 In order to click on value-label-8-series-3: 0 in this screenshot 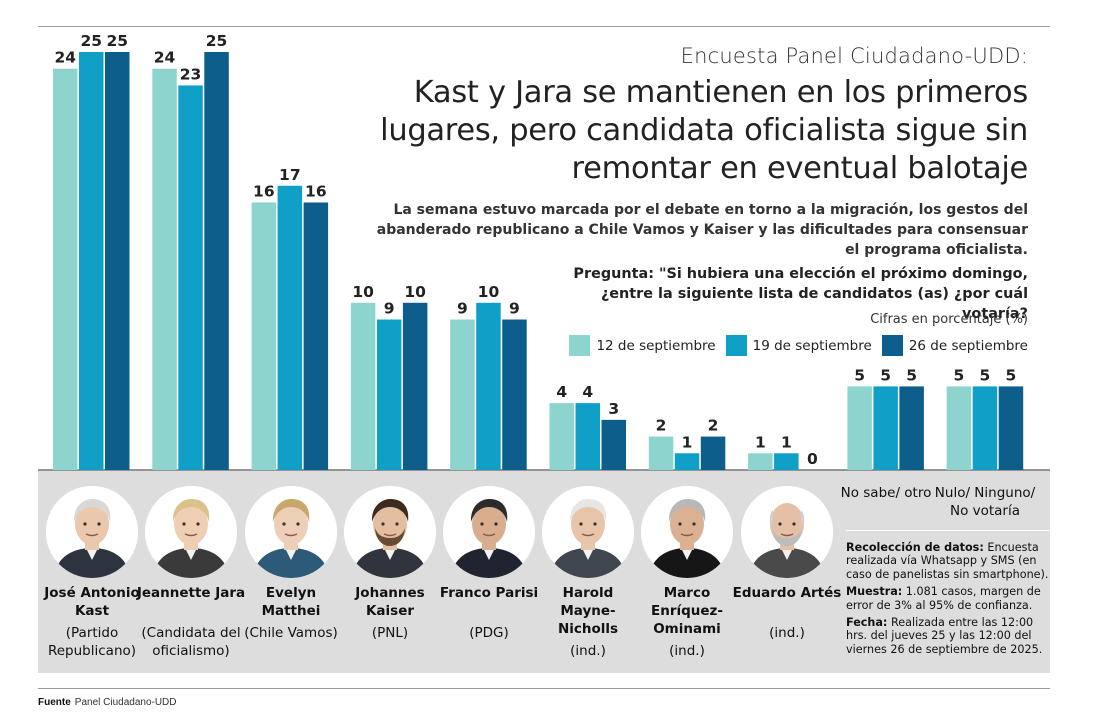, I will do `click(812, 459)`.